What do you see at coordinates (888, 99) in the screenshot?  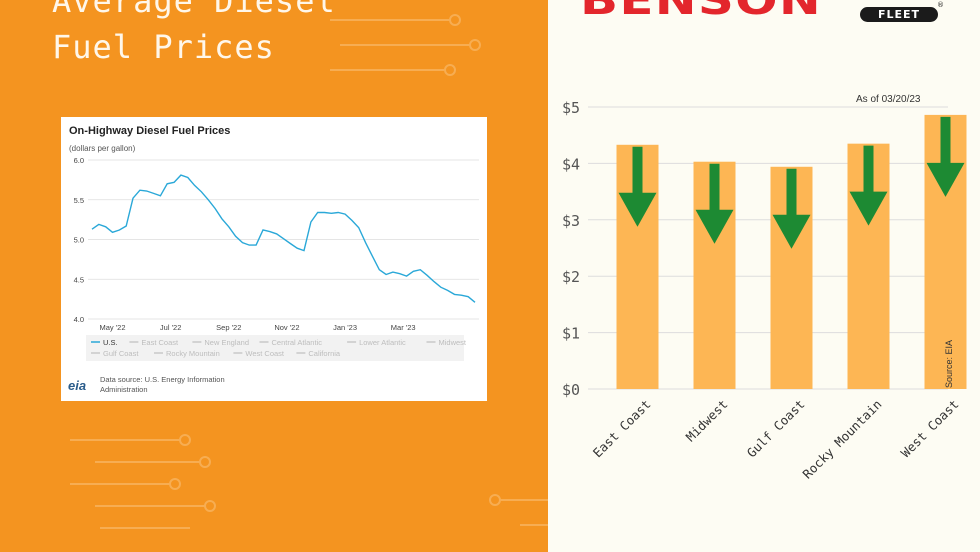 I see `as-of-annotation: As of 03/20/23` at bounding box center [888, 99].